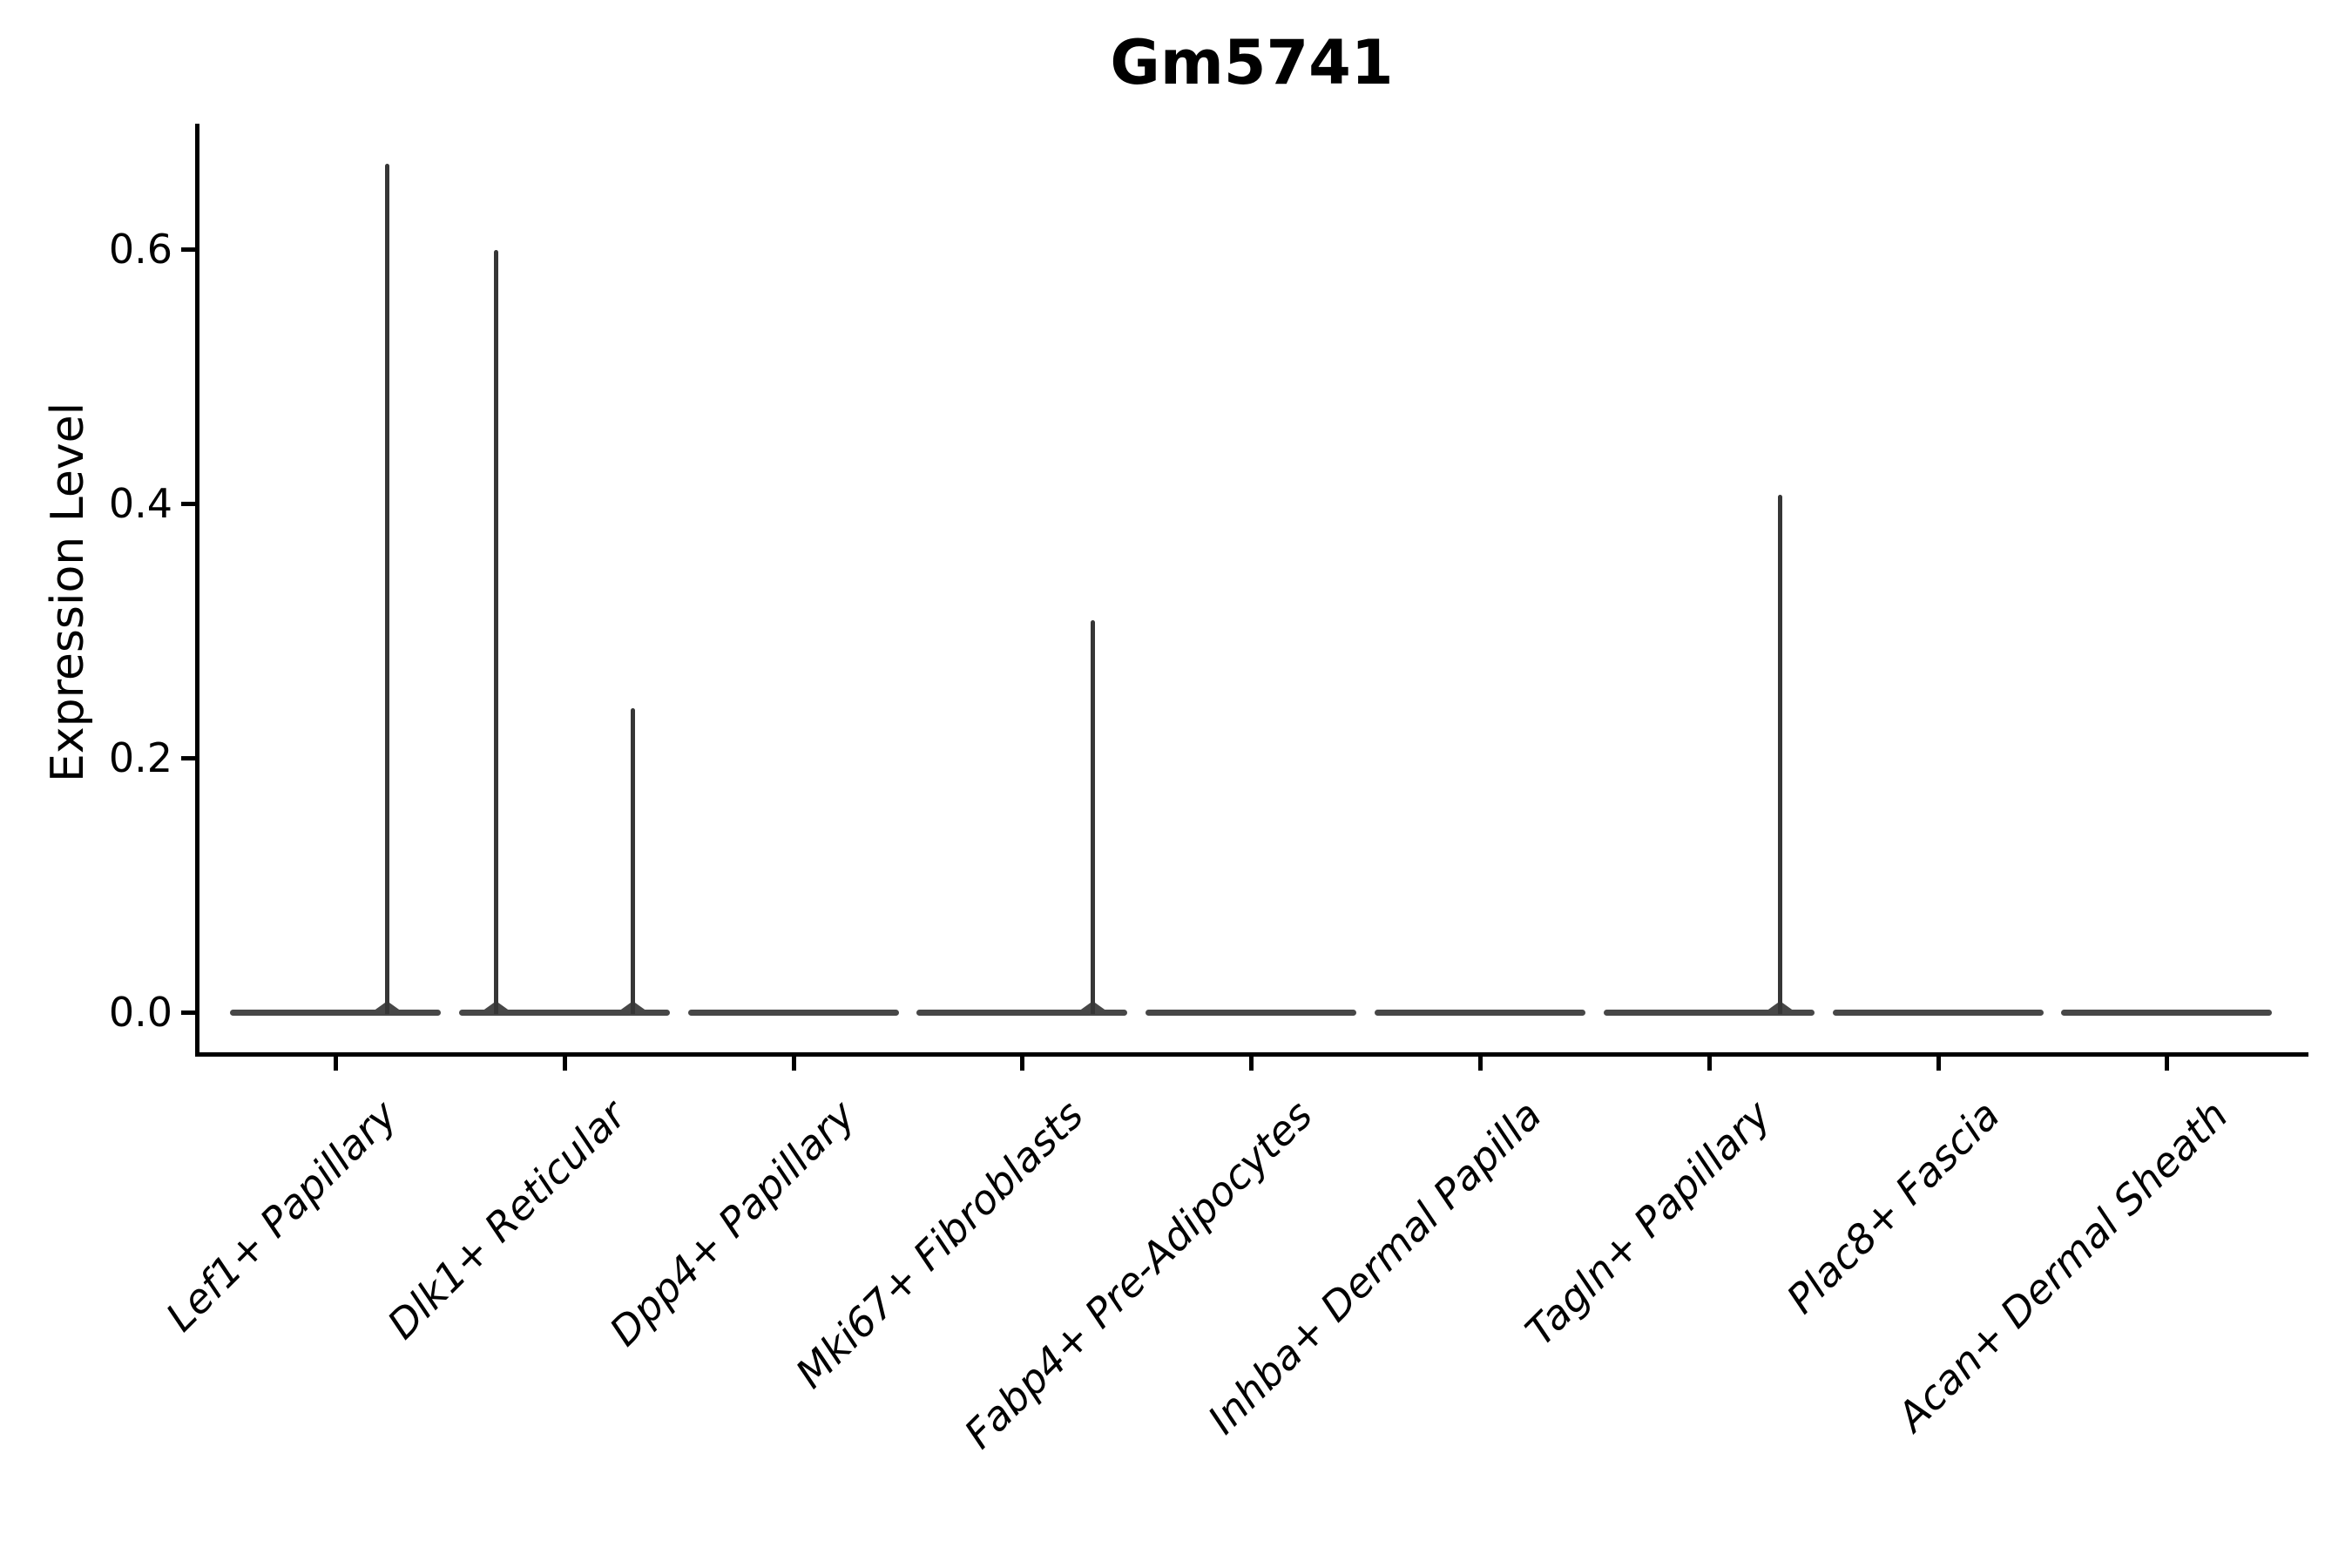  What do you see at coordinates (1252, 62) in the screenshot?
I see `chart-title: Gm5741` at bounding box center [1252, 62].